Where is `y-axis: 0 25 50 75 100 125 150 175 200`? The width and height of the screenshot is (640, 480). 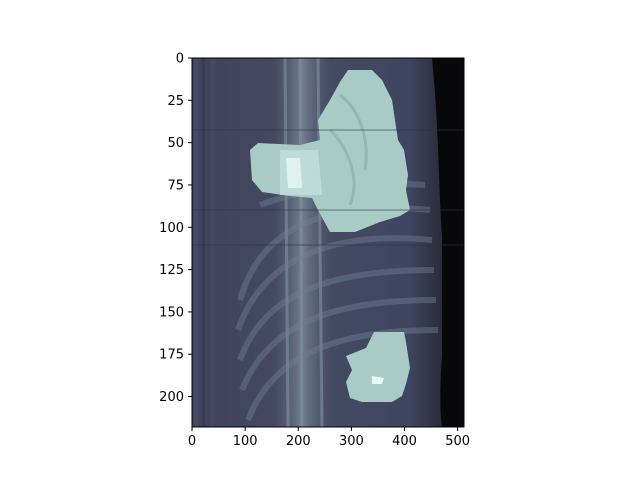
y-axis: 0 25 50 75 100 125 150 175 200 is located at coordinates (175, 228).